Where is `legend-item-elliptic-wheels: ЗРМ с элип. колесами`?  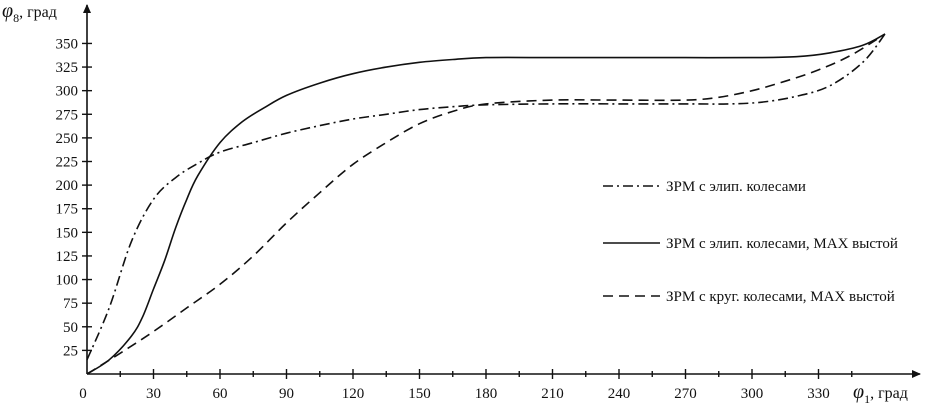
legend-item-elliptic-wheels: ЗРМ с элип. колесами is located at coordinates (704, 187).